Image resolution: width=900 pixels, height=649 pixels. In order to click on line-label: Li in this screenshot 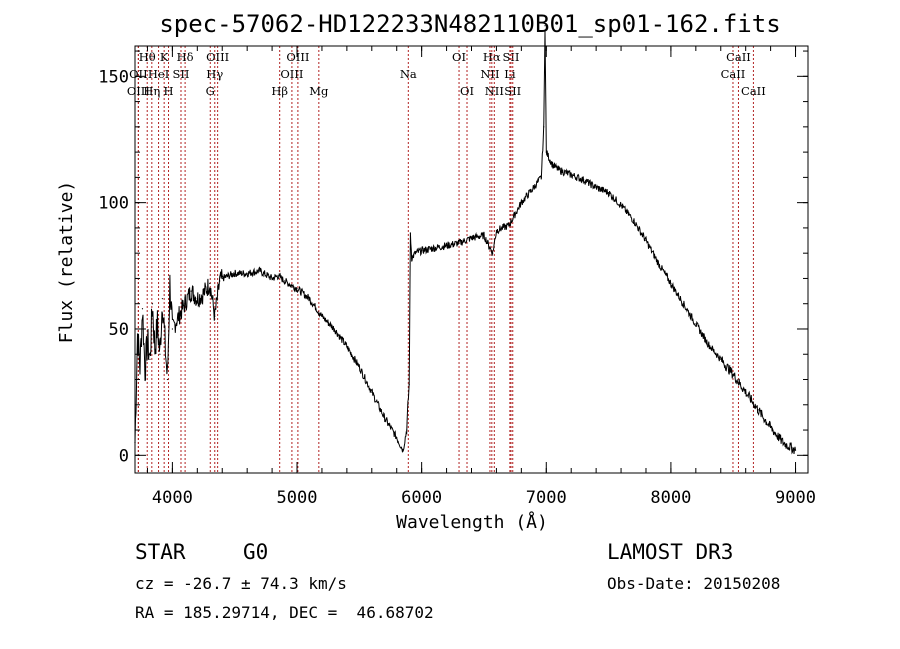, I will do `click(510, 74)`.